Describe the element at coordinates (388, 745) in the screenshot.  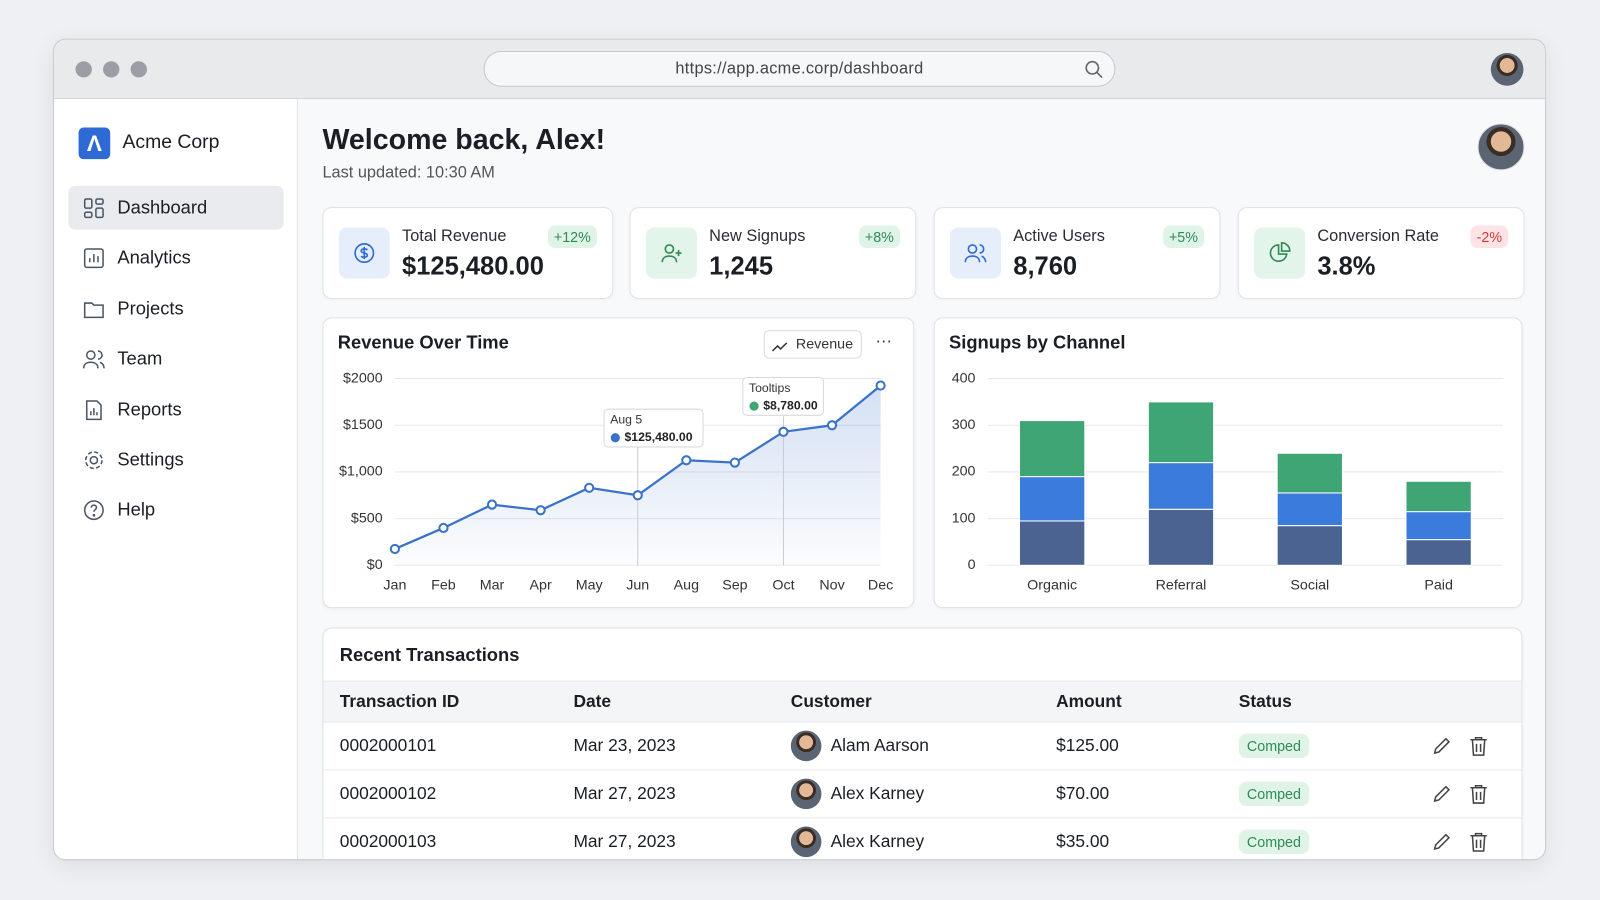
I see `cell: 0002000101` at that location.